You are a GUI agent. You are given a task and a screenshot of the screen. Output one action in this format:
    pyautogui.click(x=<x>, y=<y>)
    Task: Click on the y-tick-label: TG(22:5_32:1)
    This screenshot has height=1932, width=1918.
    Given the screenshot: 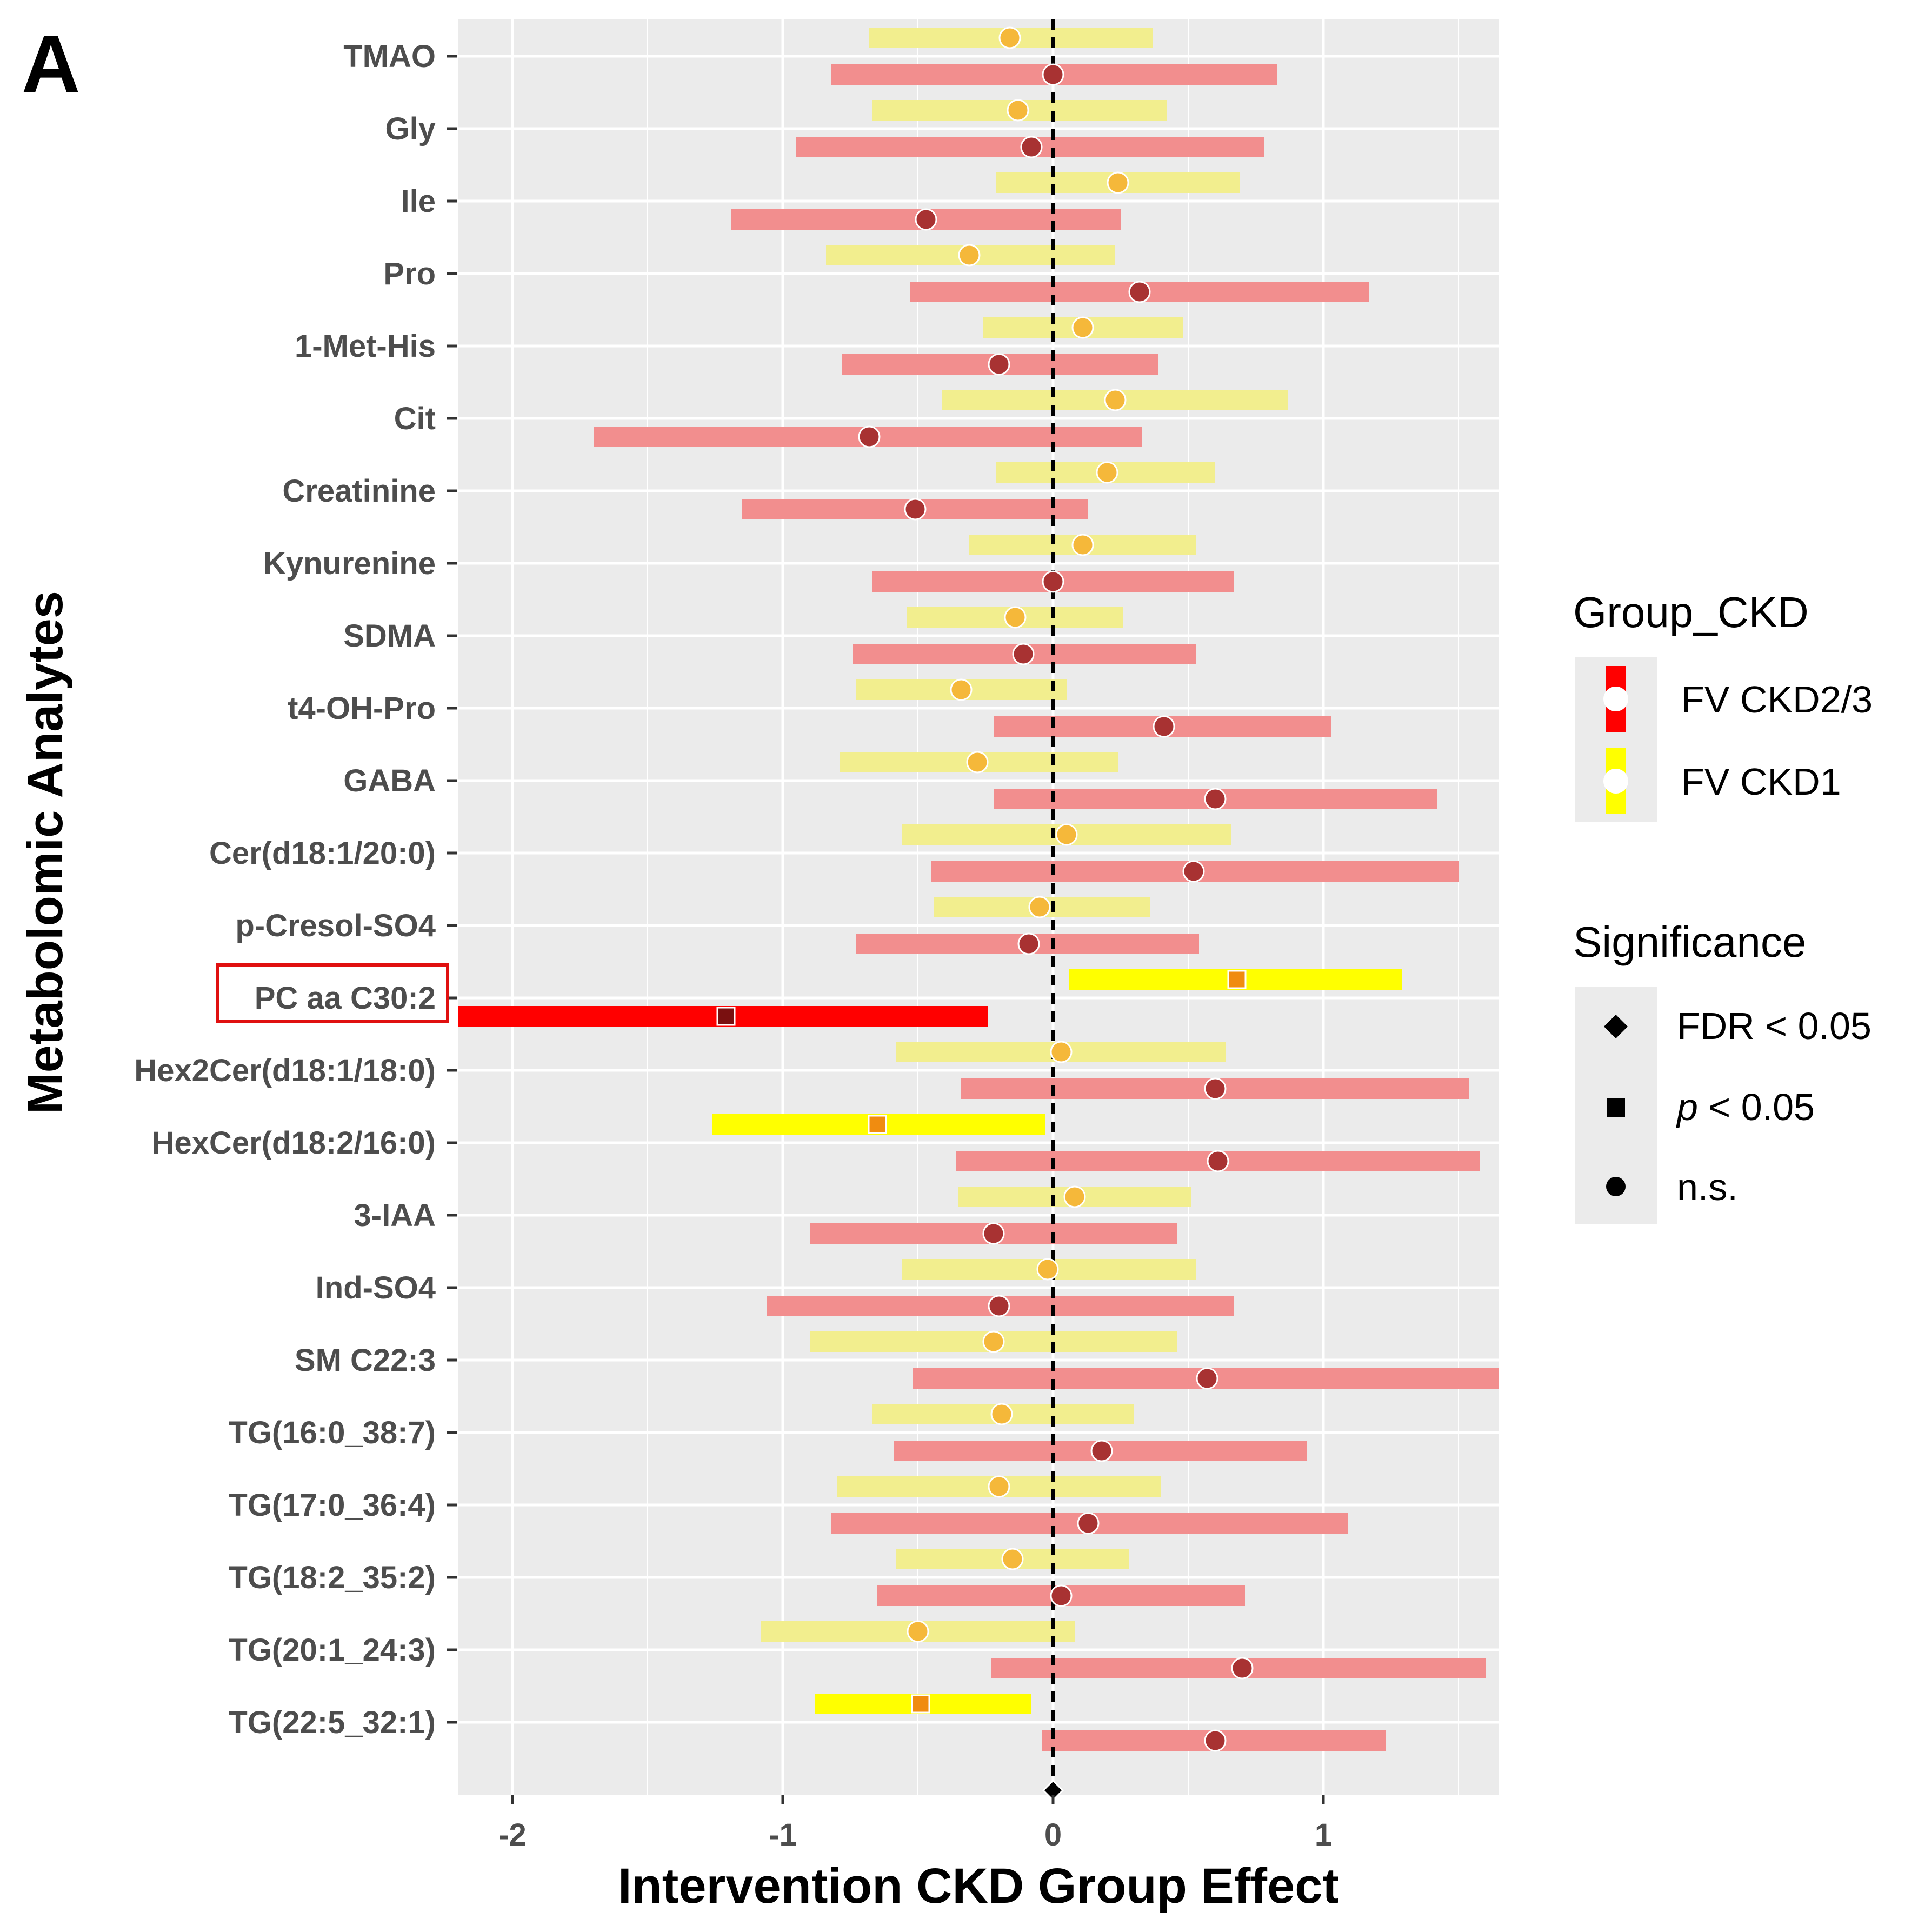 What is the action you would take?
    pyautogui.click(x=332, y=1722)
    